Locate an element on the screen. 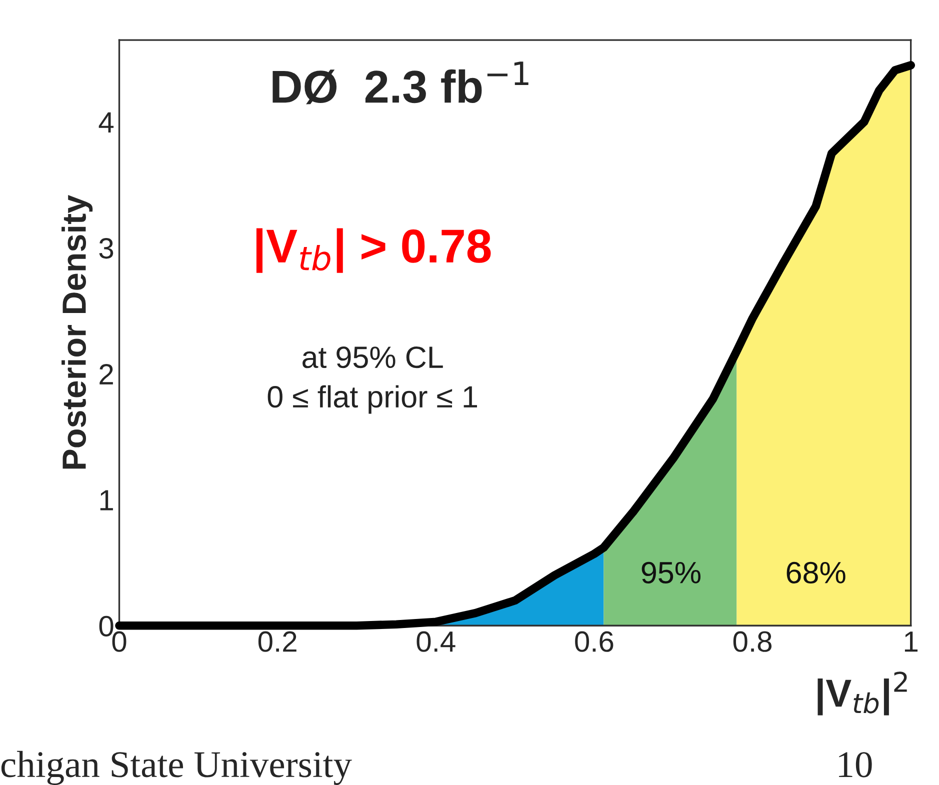  y-axis-title: Posterior Density is located at coordinates (77, 332).